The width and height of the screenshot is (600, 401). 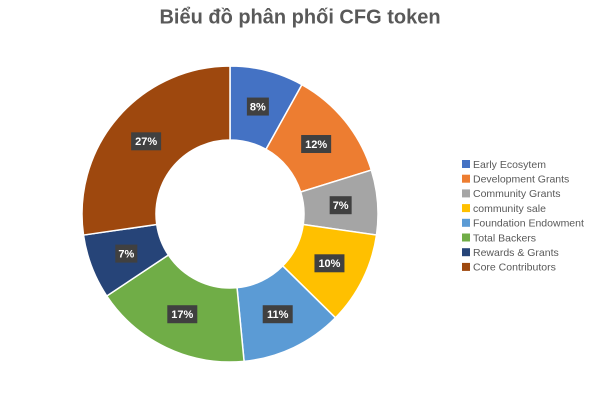 I want to click on data-label: 10%, so click(x=329, y=264).